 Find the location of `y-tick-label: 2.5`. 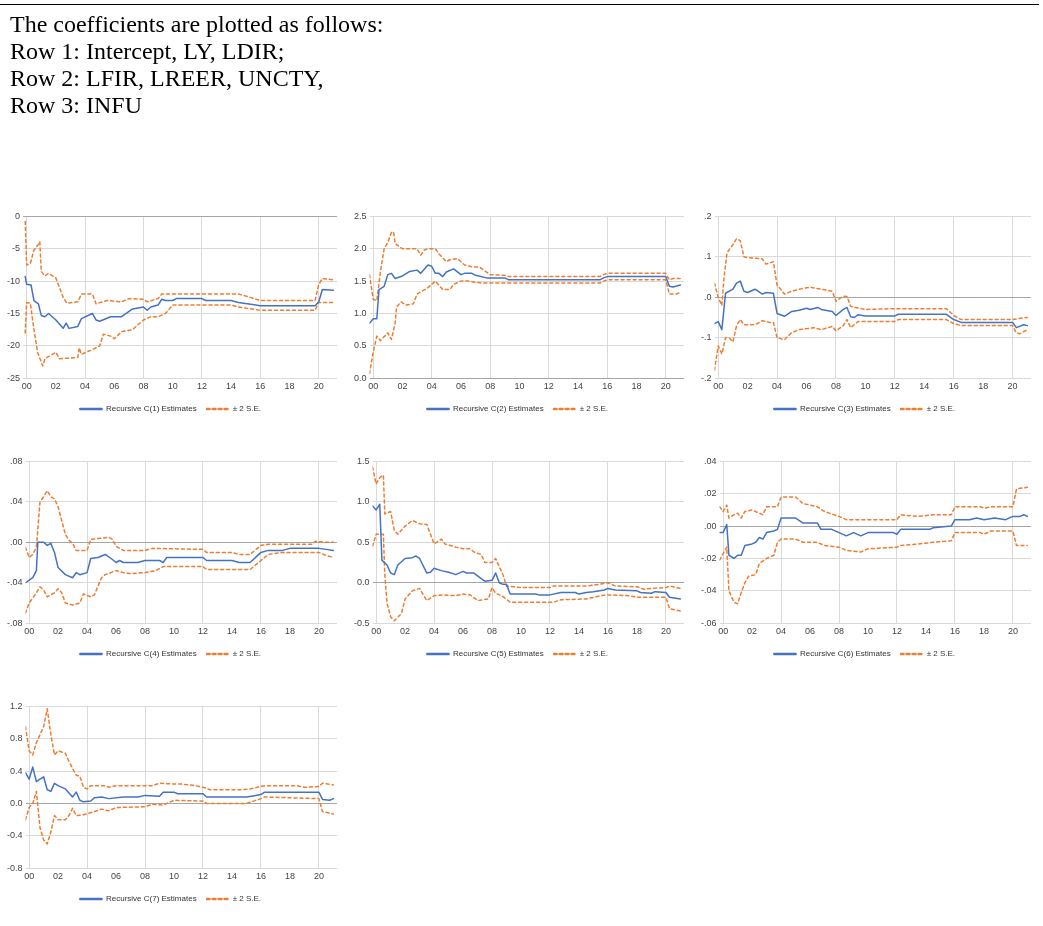

y-tick-label: 2.5 is located at coordinates (360, 215).